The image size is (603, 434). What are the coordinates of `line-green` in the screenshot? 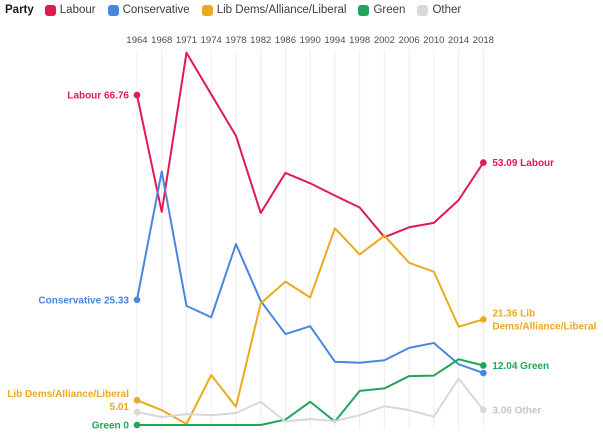 It's located at (310, 392).